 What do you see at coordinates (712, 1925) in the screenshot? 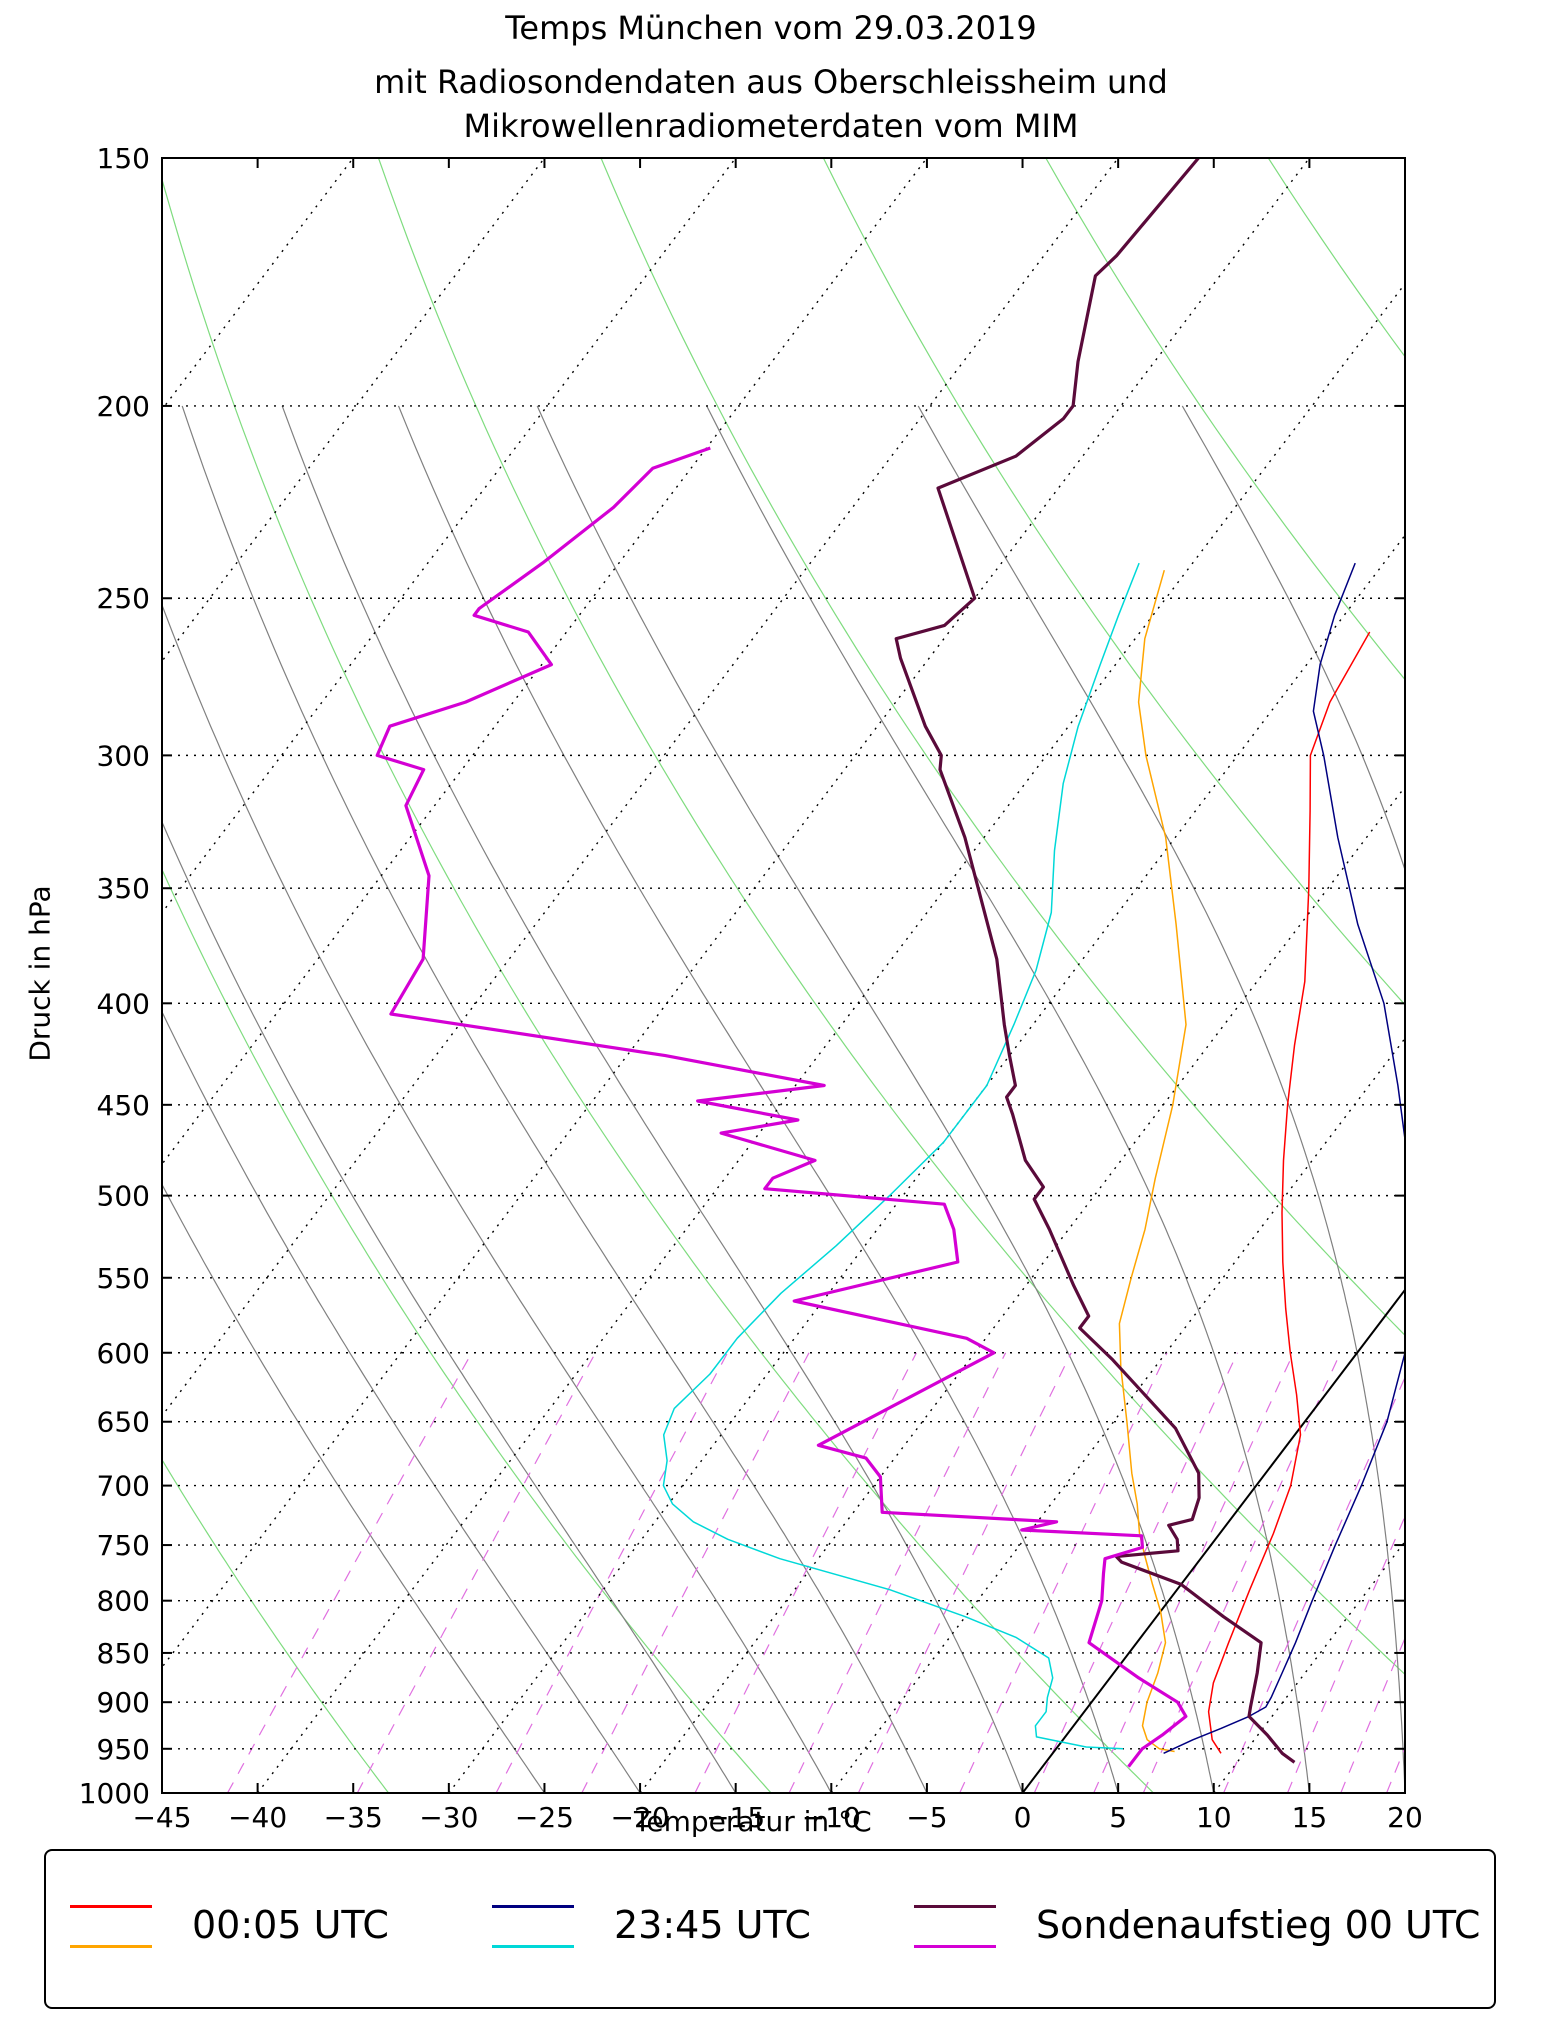
I see `legend-label-2345: 23:45 UTC` at bounding box center [712, 1925].